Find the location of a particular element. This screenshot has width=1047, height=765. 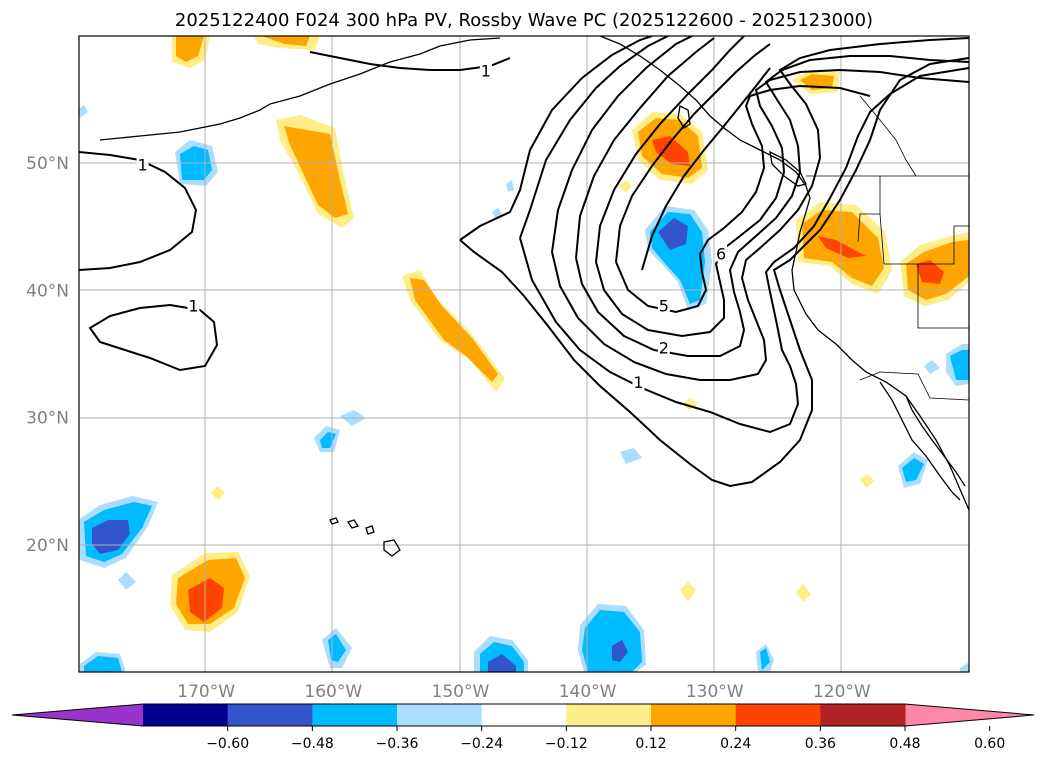

coastline-hawaii is located at coordinates (365, 537).